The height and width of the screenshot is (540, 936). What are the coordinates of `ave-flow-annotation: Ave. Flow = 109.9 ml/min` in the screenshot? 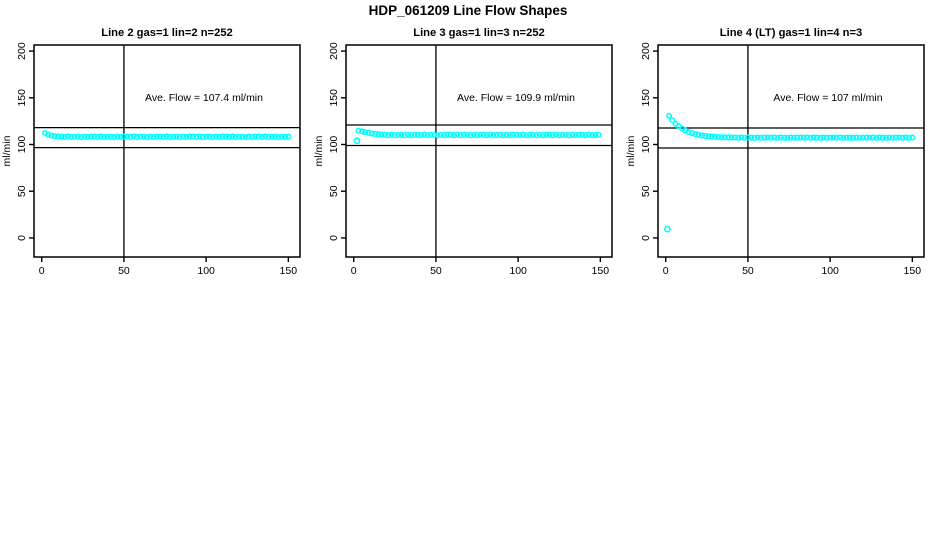 It's located at (516, 98).